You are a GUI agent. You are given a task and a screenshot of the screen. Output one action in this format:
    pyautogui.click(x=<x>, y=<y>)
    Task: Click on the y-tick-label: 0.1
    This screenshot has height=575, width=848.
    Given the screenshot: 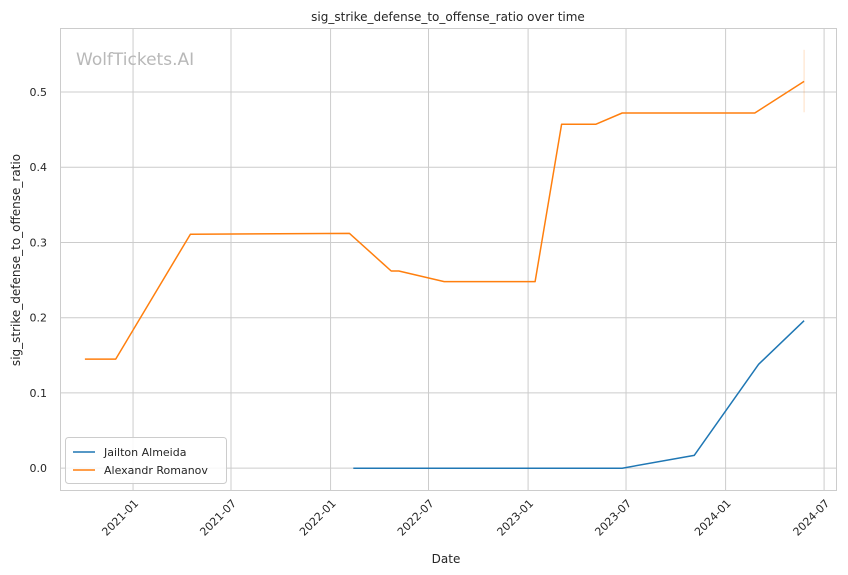 What is the action you would take?
    pyautogui.click(x=39, y=393)
    